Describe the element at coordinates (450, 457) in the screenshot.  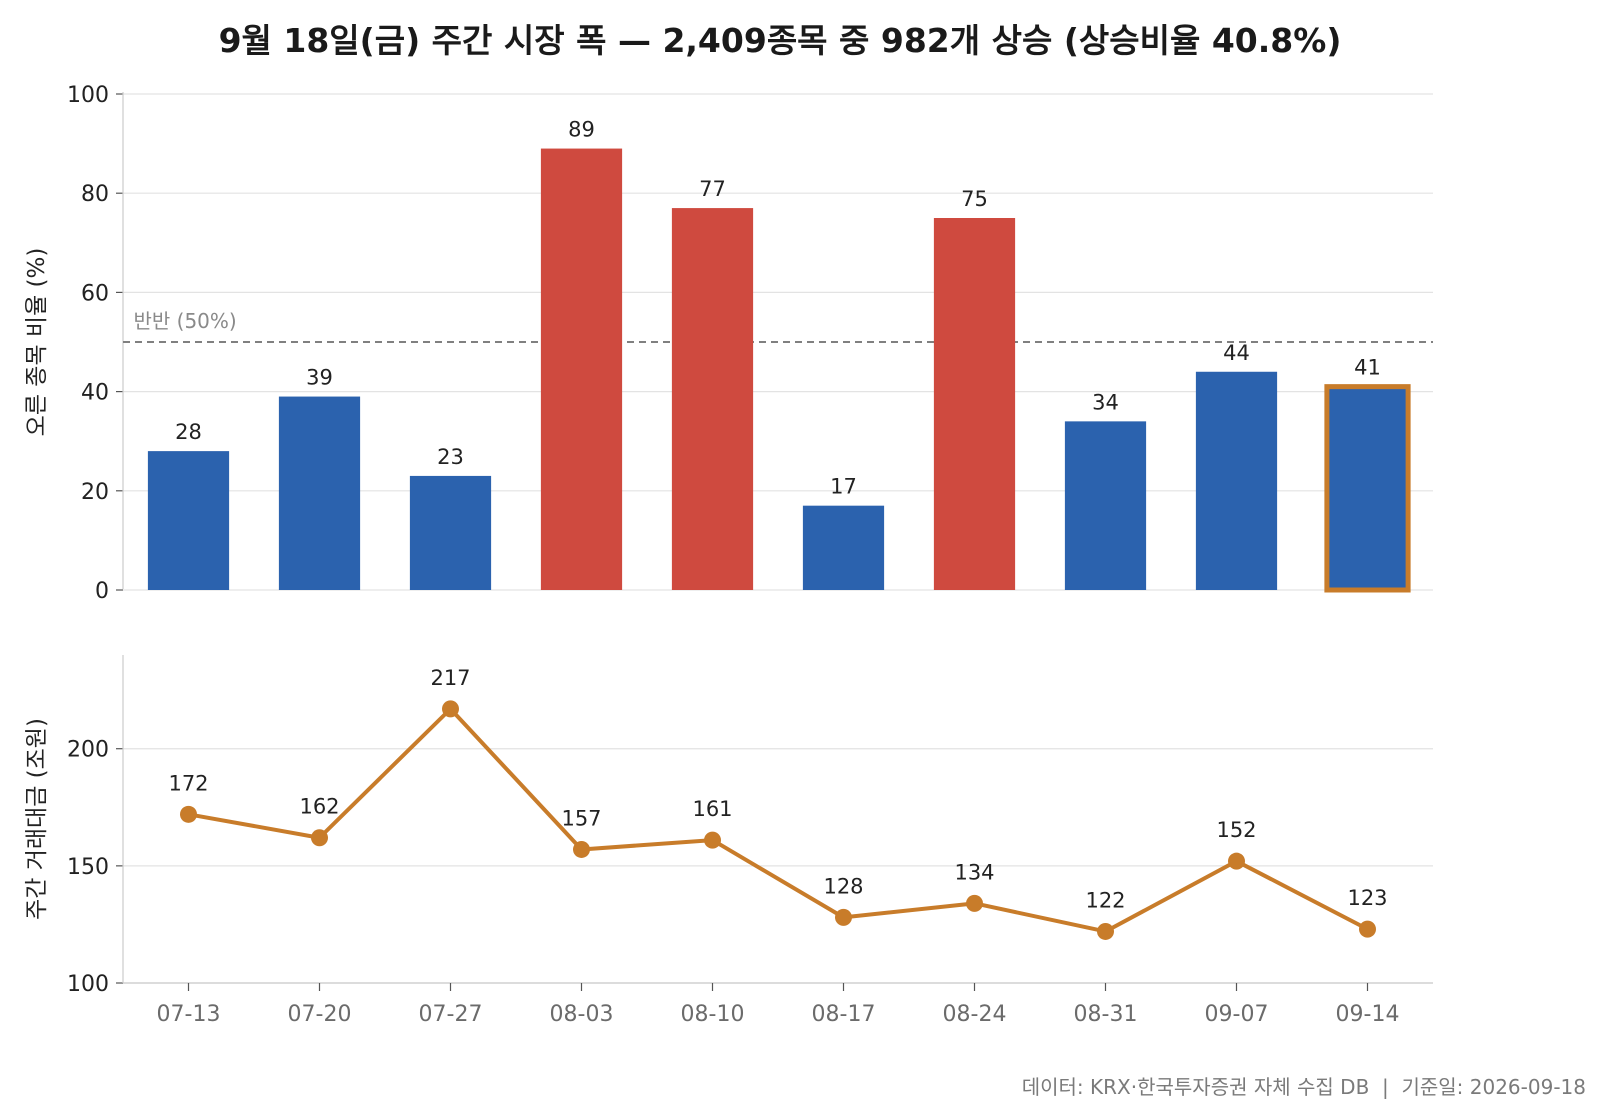
I see `bar-value-label: 23` at that location.